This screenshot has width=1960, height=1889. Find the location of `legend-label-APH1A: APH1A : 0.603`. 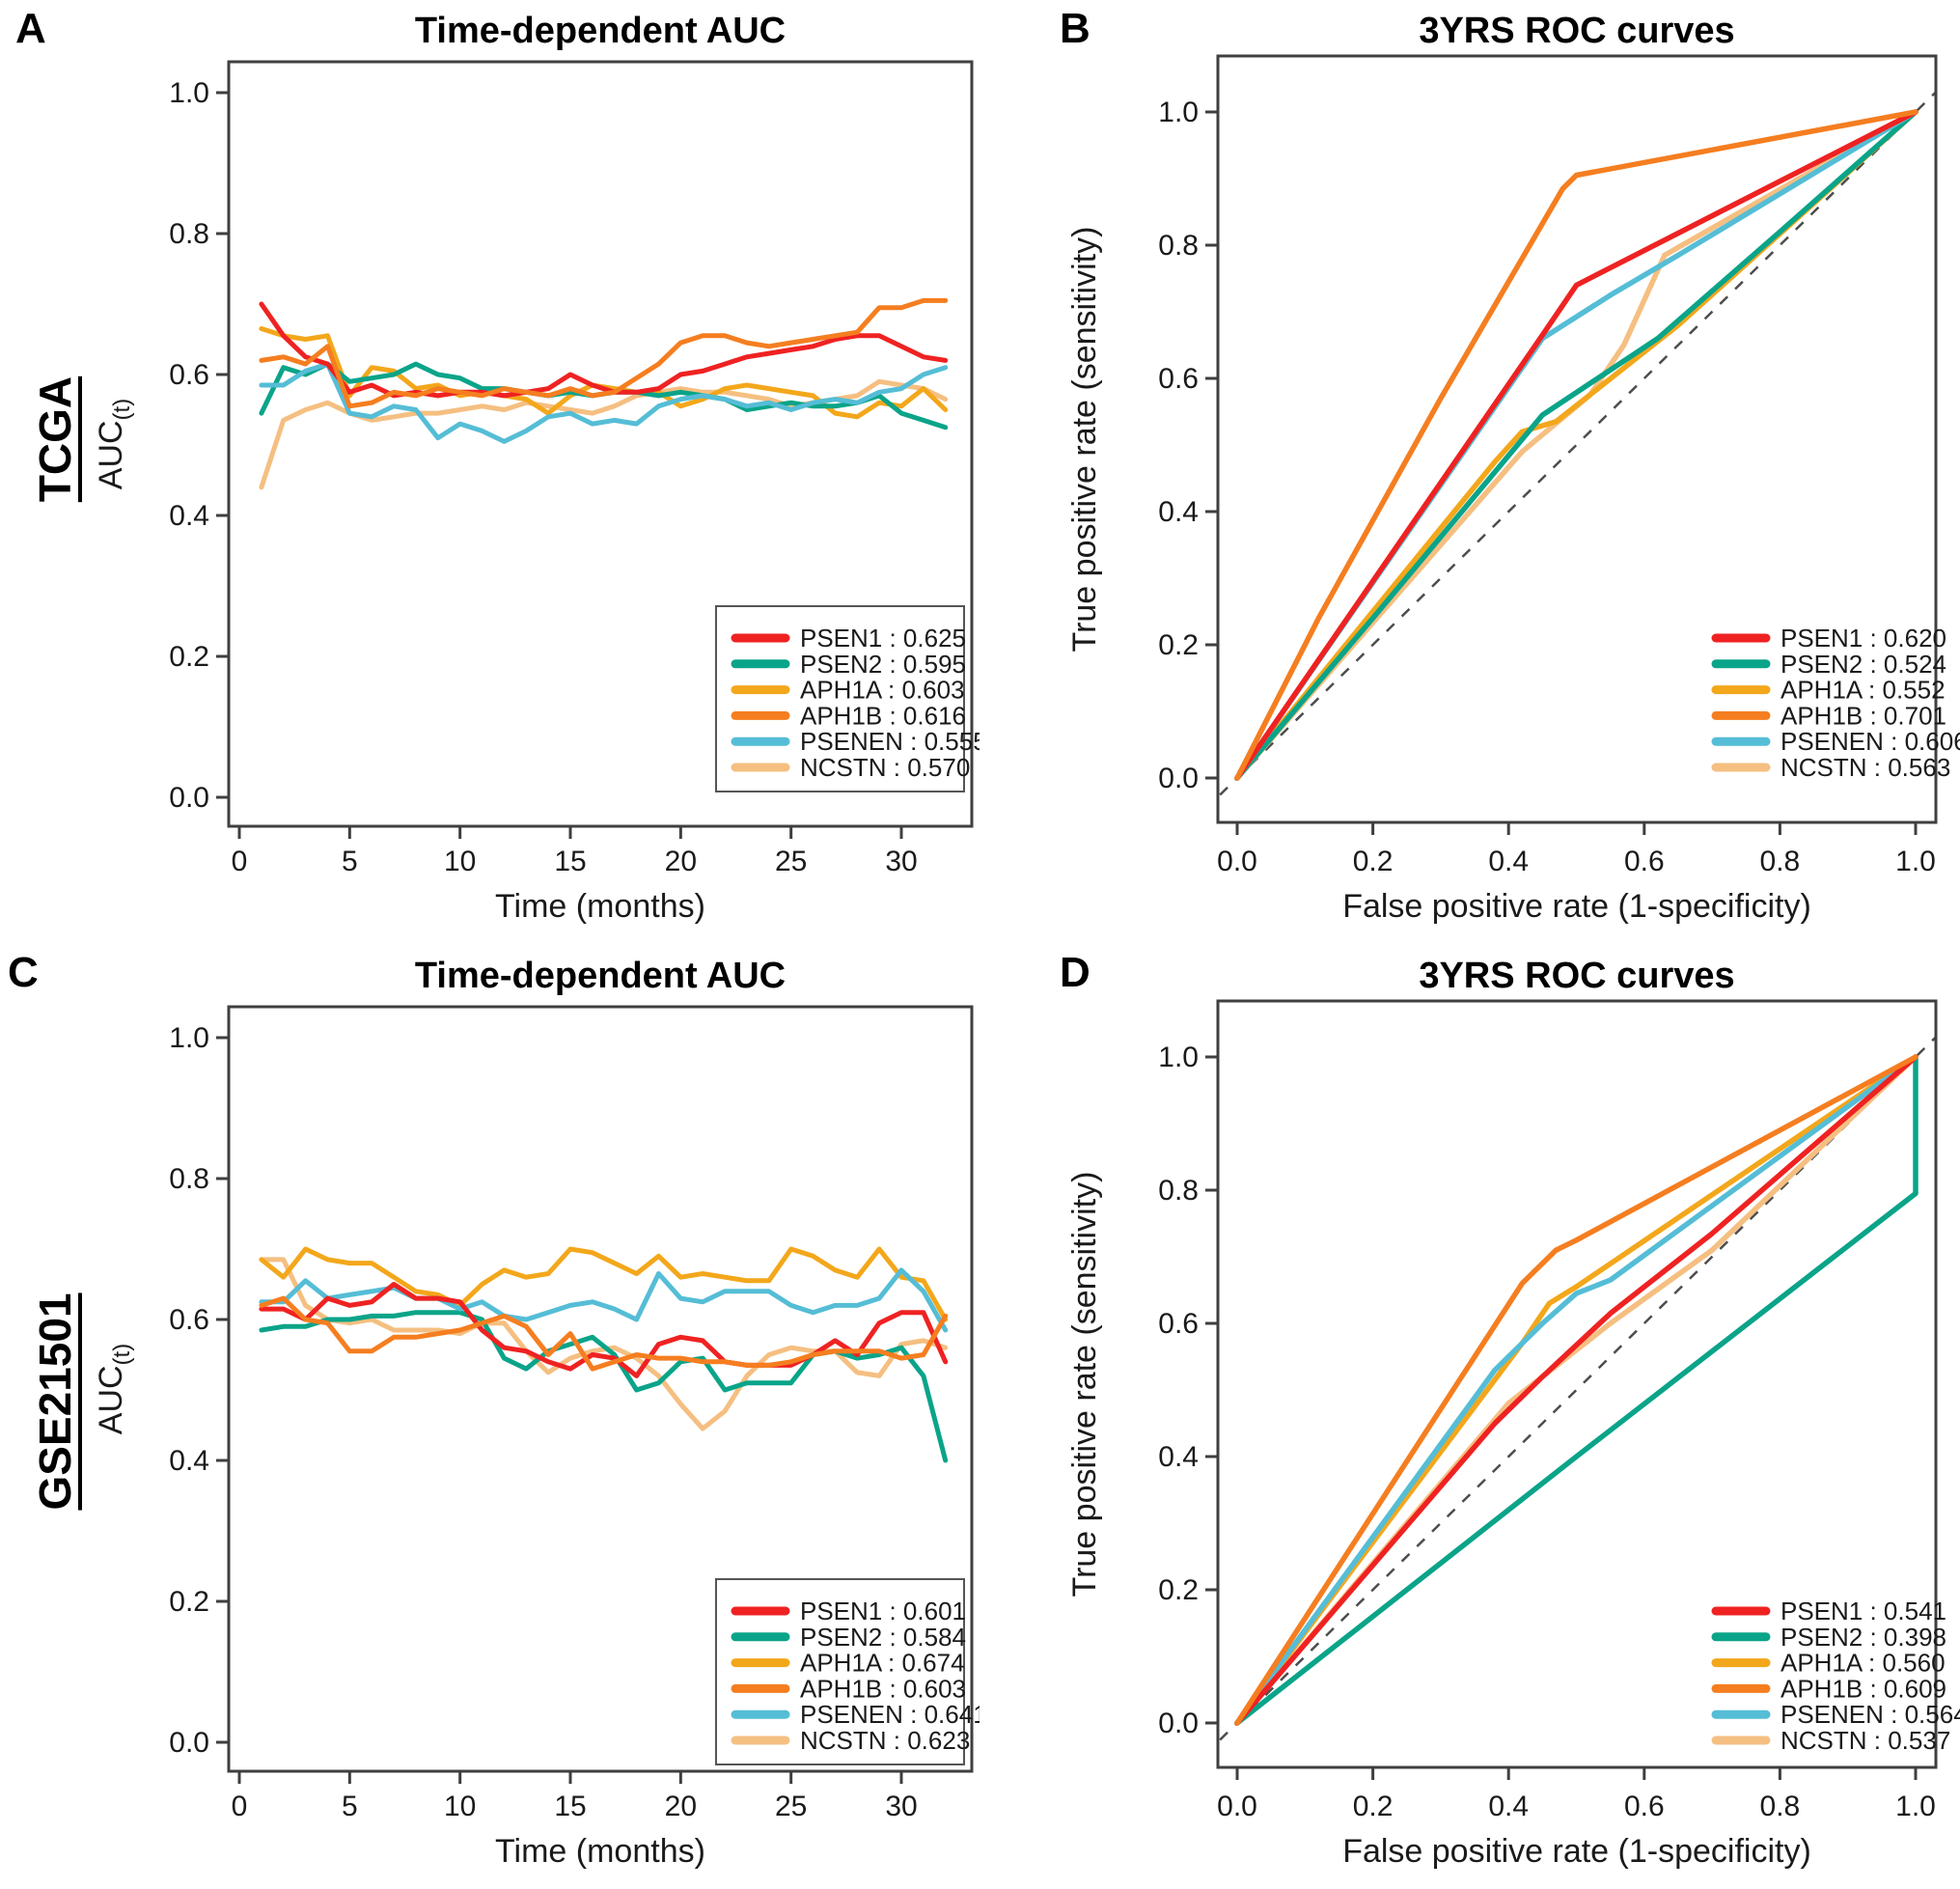

legend-label-APH1A: APH1A : 0.603 is located at coordinates (882, 690).